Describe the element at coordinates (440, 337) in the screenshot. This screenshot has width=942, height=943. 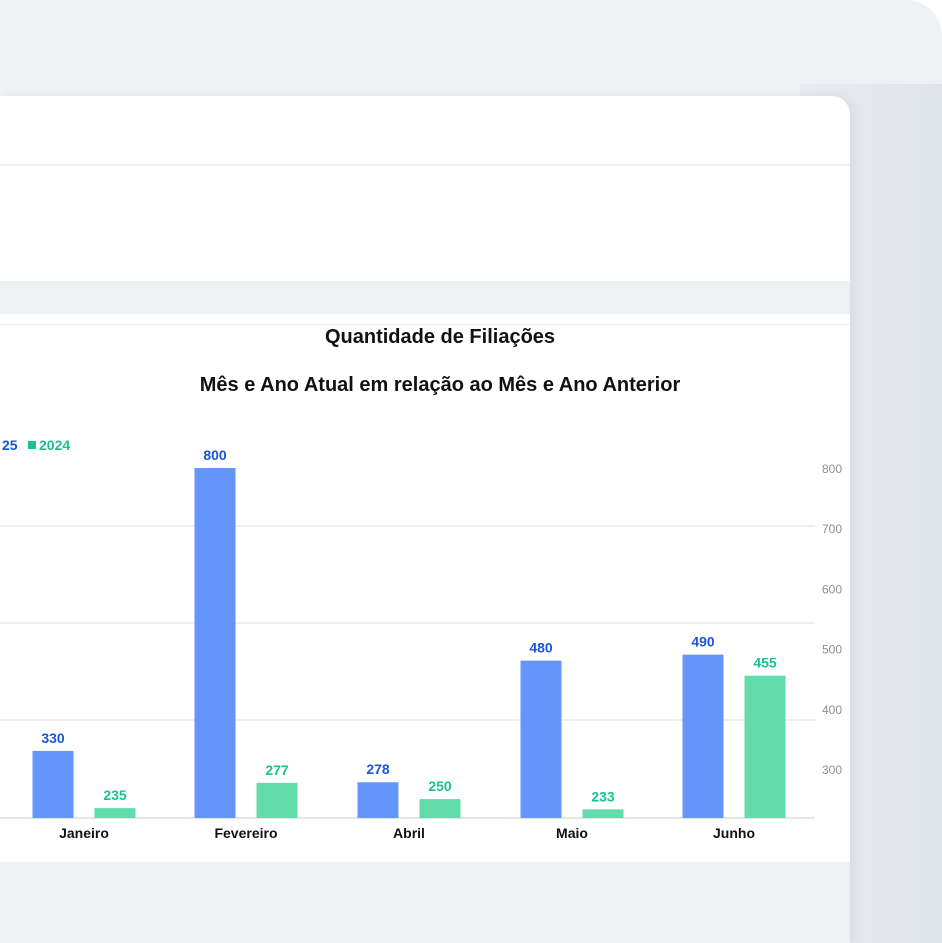
I see `chart-title: Quantidade de Filiações` at that location.